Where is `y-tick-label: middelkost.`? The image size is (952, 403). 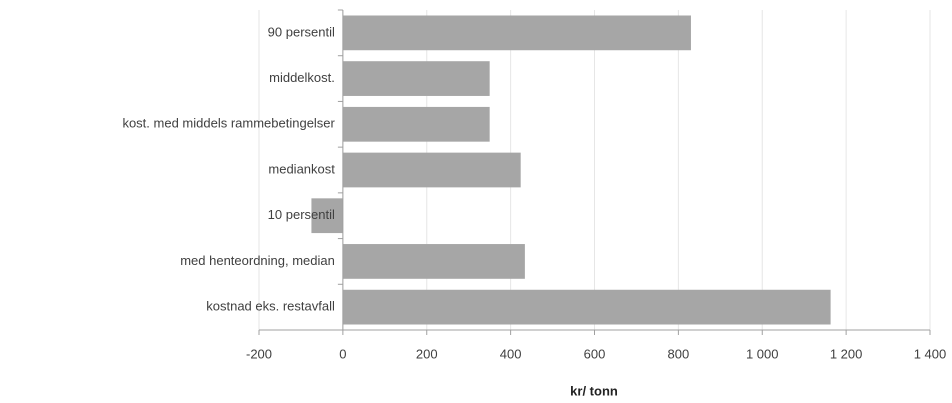
y-tick-label: middelkost. is located at coordinates (302, 77).